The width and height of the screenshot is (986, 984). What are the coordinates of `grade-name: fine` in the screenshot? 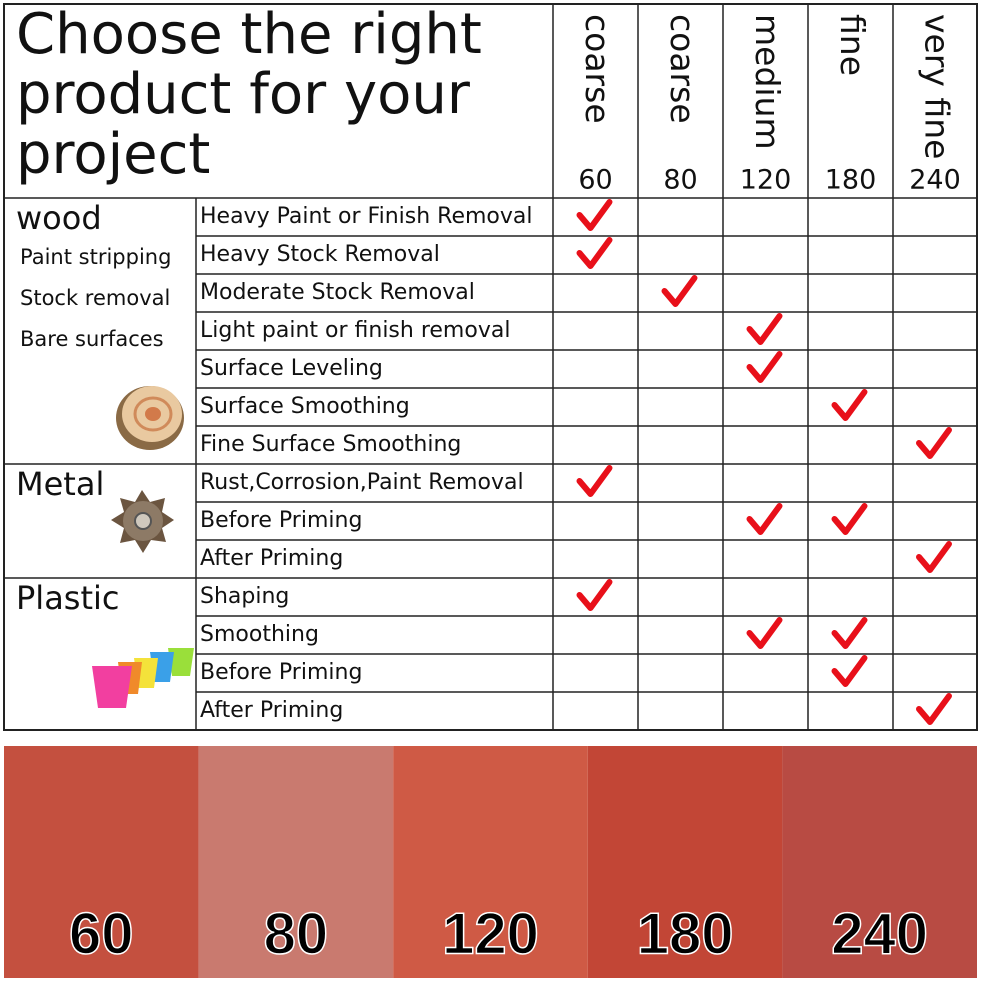 It's located at (852, 45).